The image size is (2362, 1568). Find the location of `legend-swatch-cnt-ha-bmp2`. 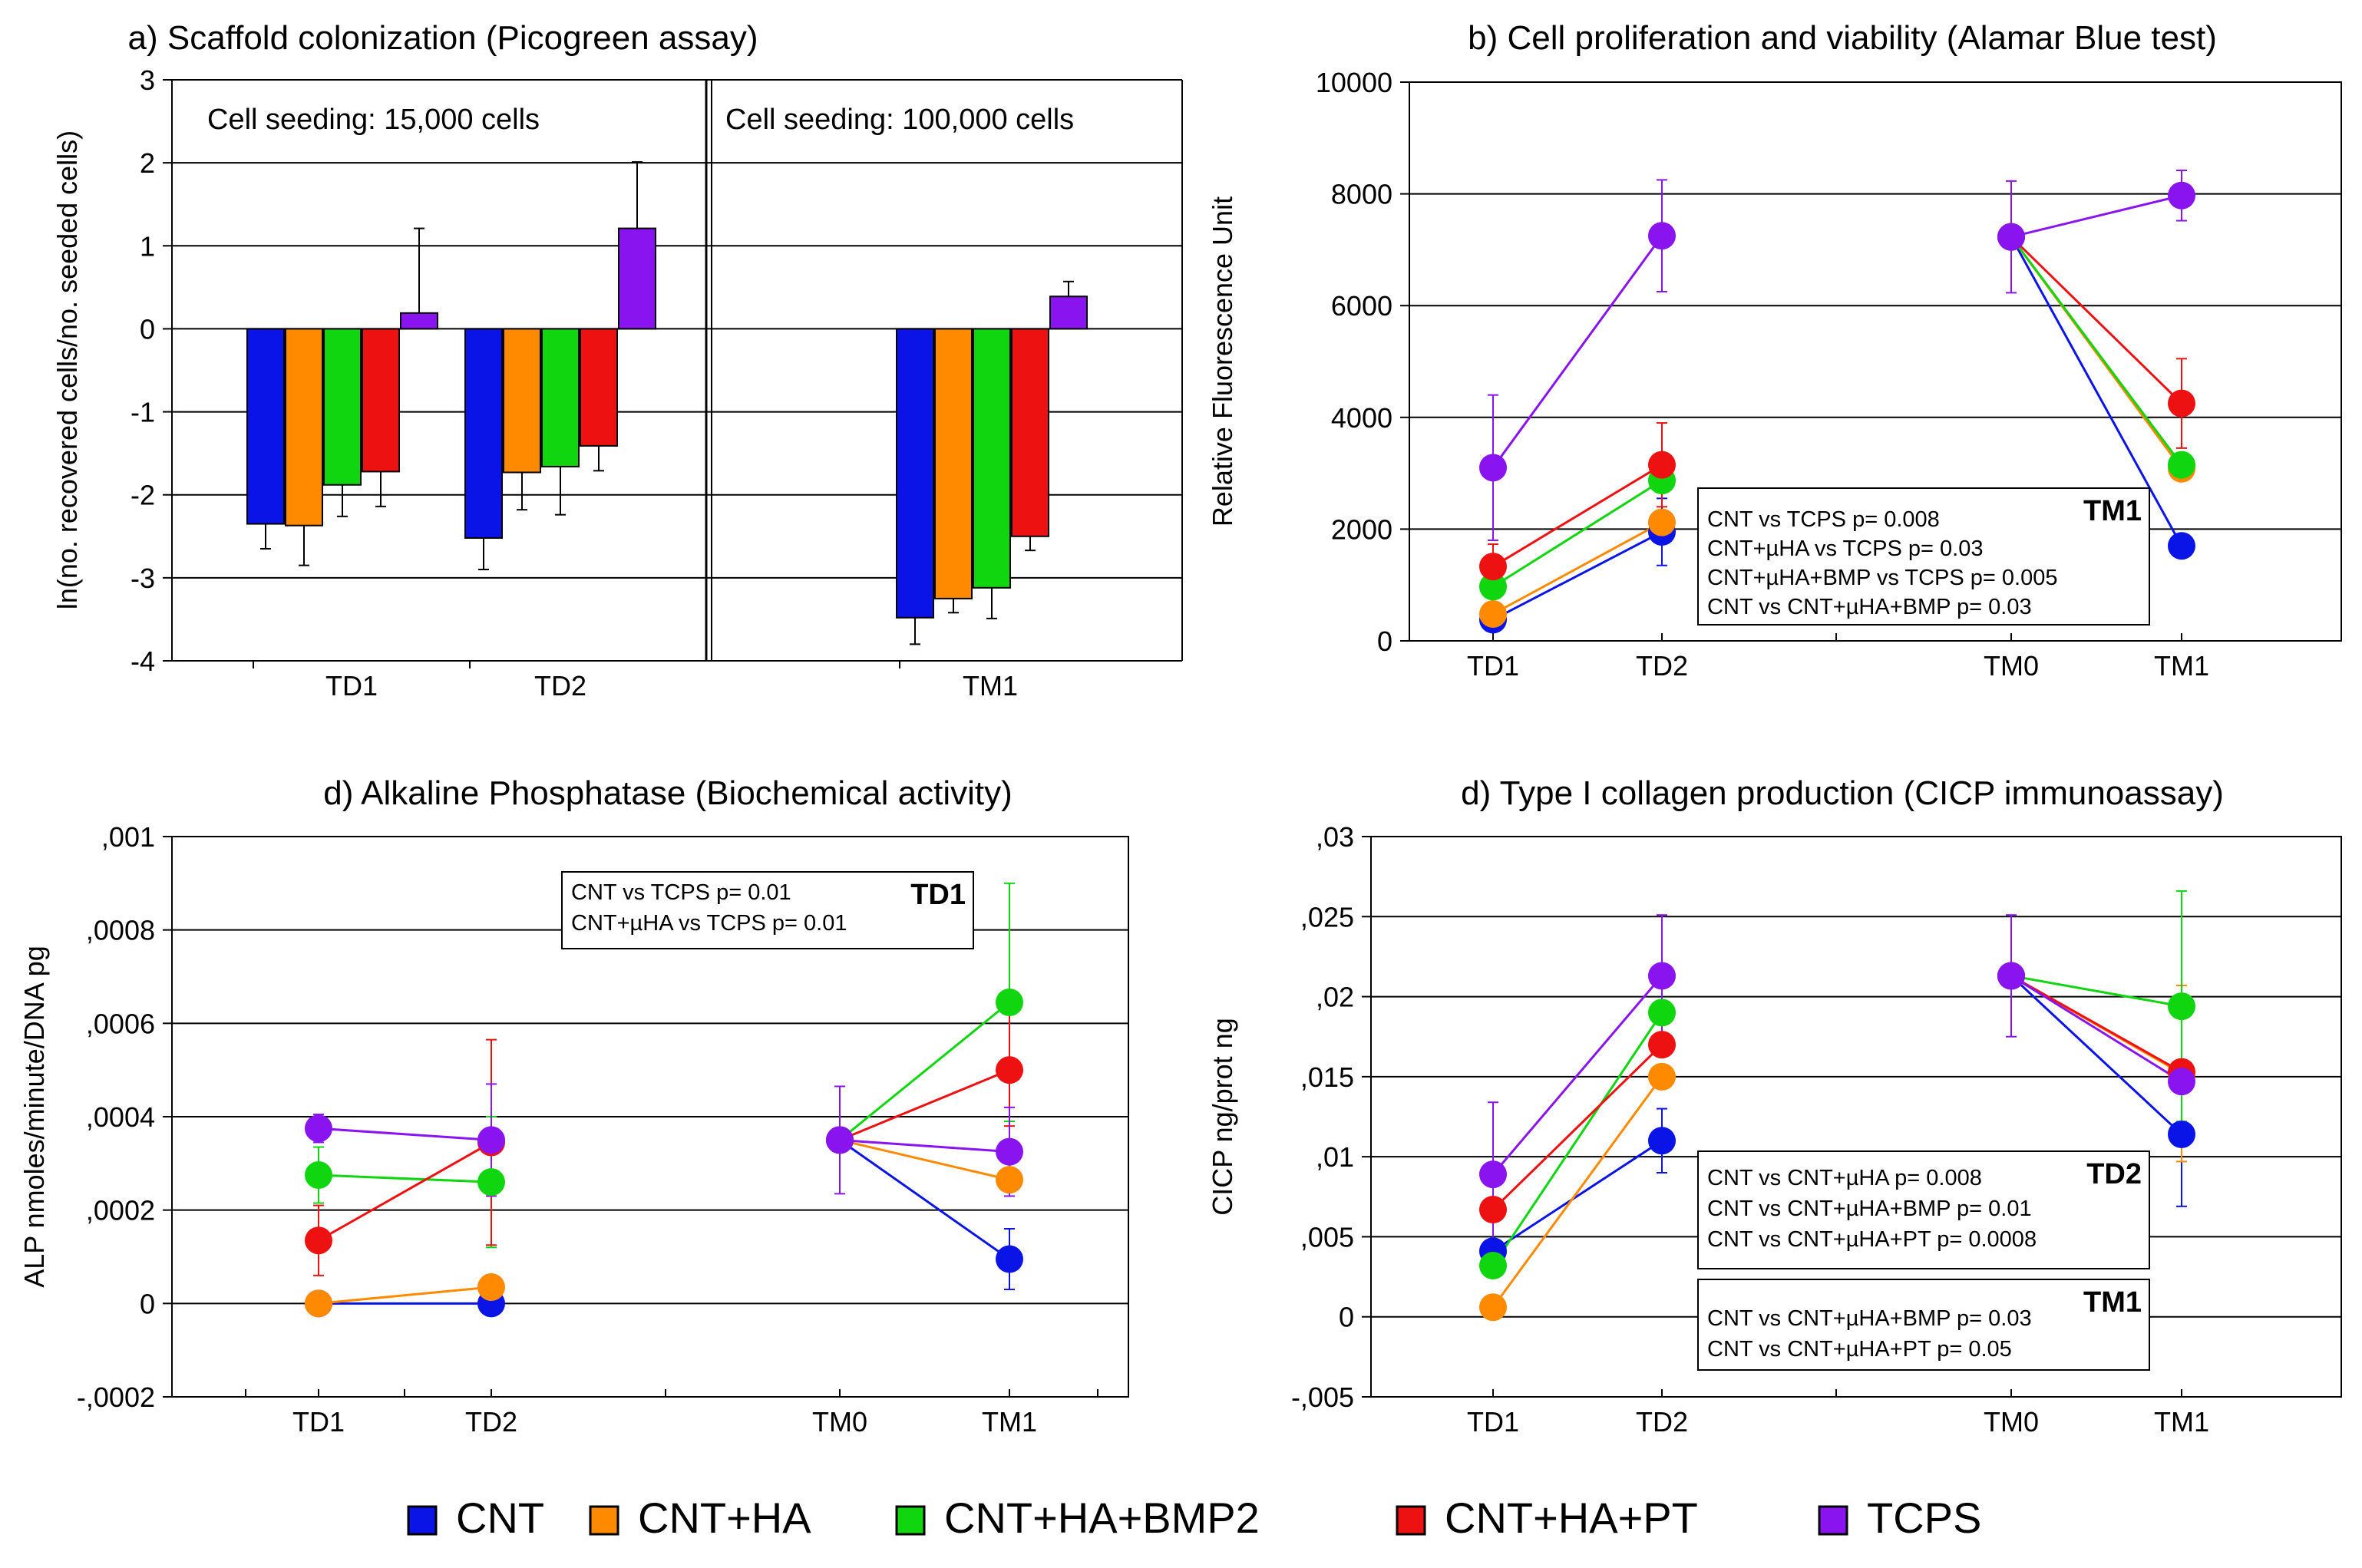

legend-swatch-cnt-ha-bmp2 is located at coordinates (910, 1520).